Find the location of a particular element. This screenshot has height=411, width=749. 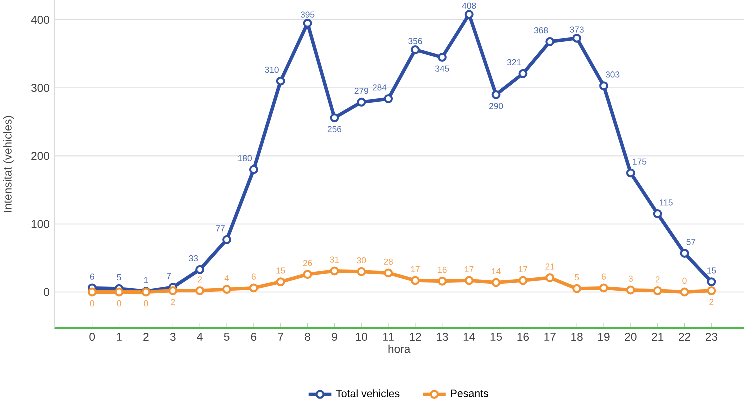

x-tick-label: 20 is located at coordinates (631, 337).